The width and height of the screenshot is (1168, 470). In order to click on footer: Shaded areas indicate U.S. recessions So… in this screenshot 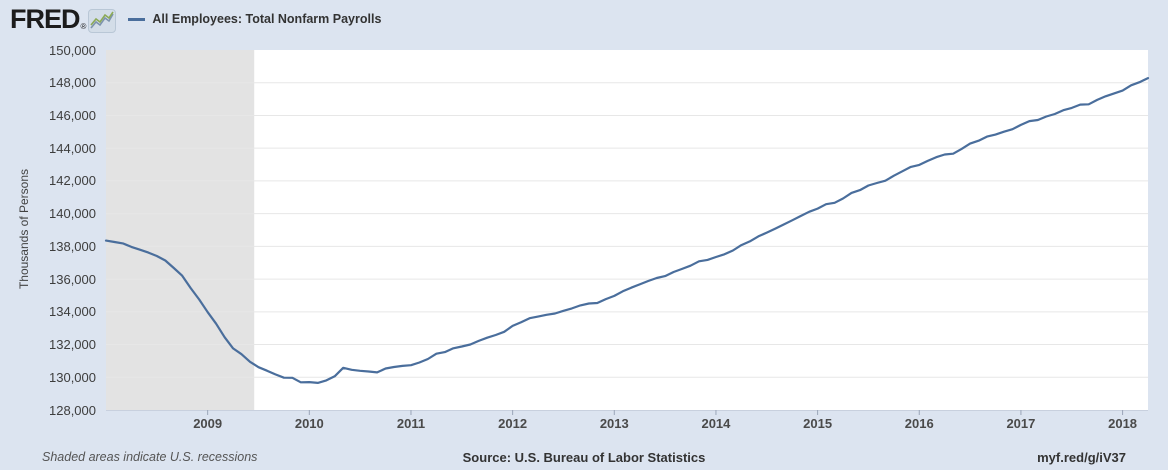, I will do `click(584, 459)`.